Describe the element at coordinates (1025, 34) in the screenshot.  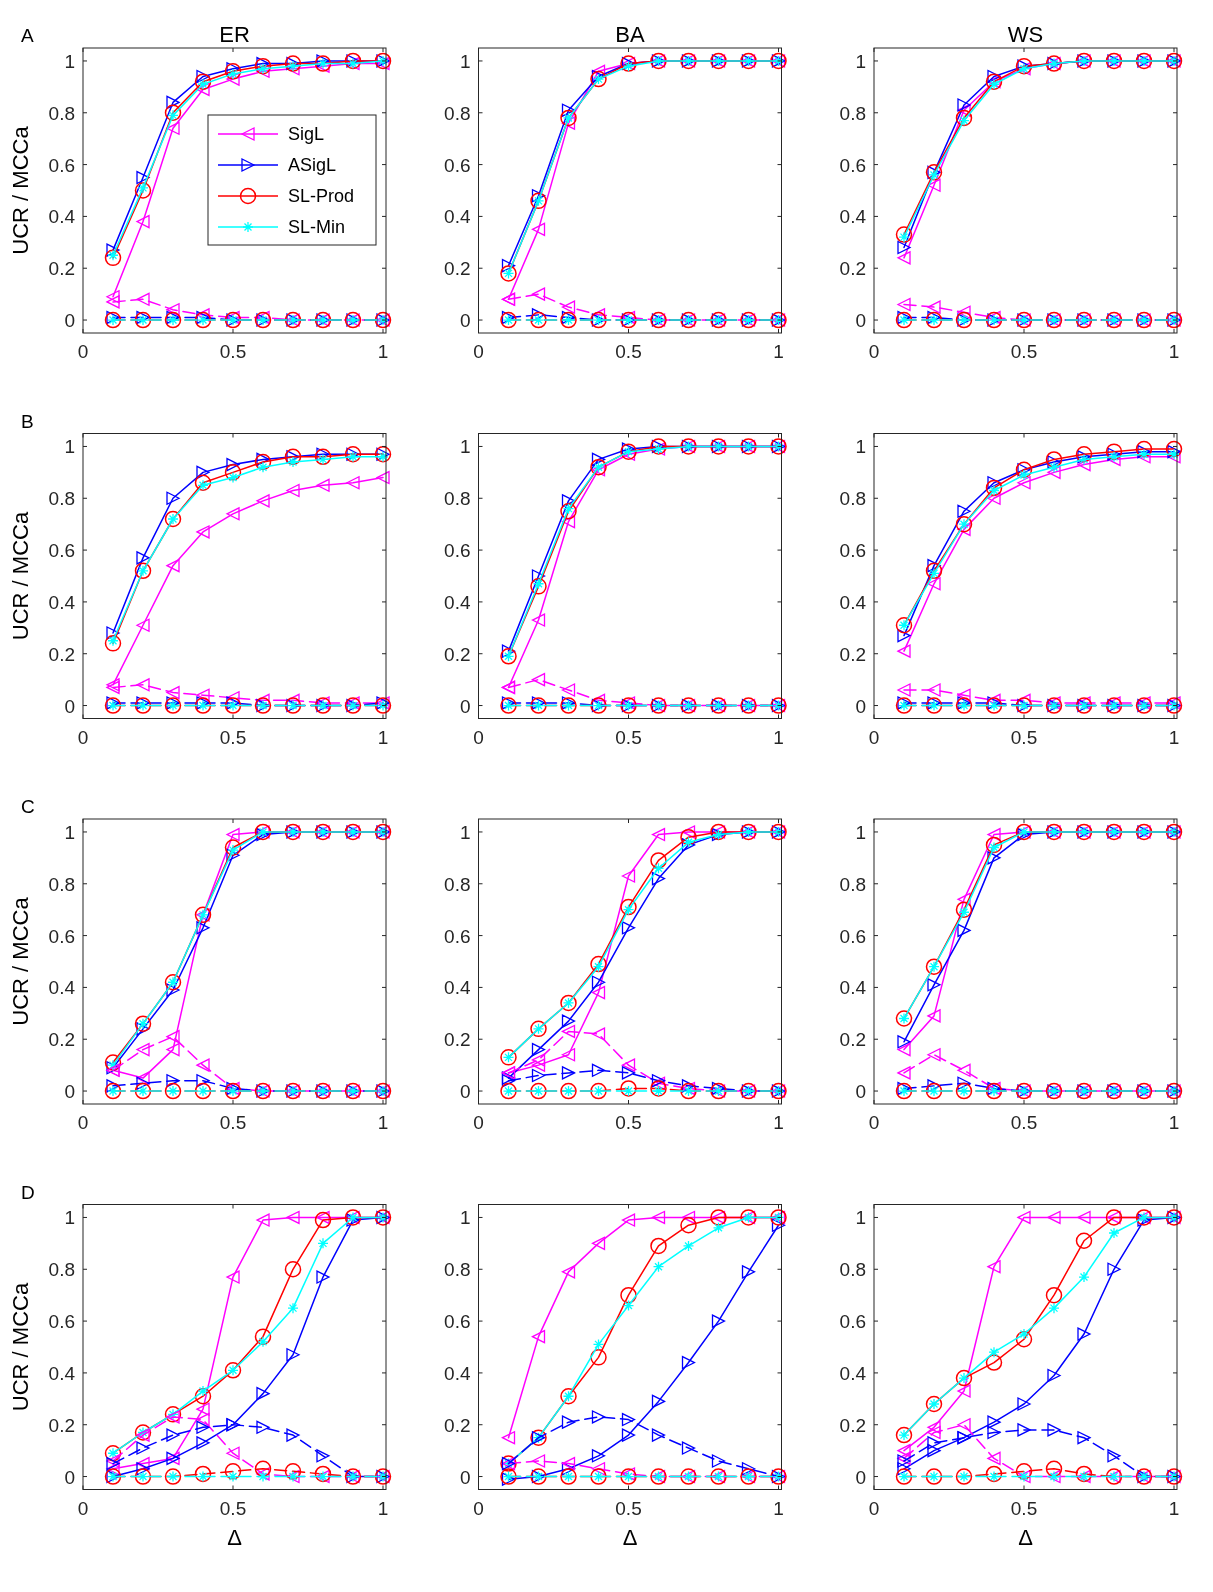
I see `chart-title: WS` at that location.